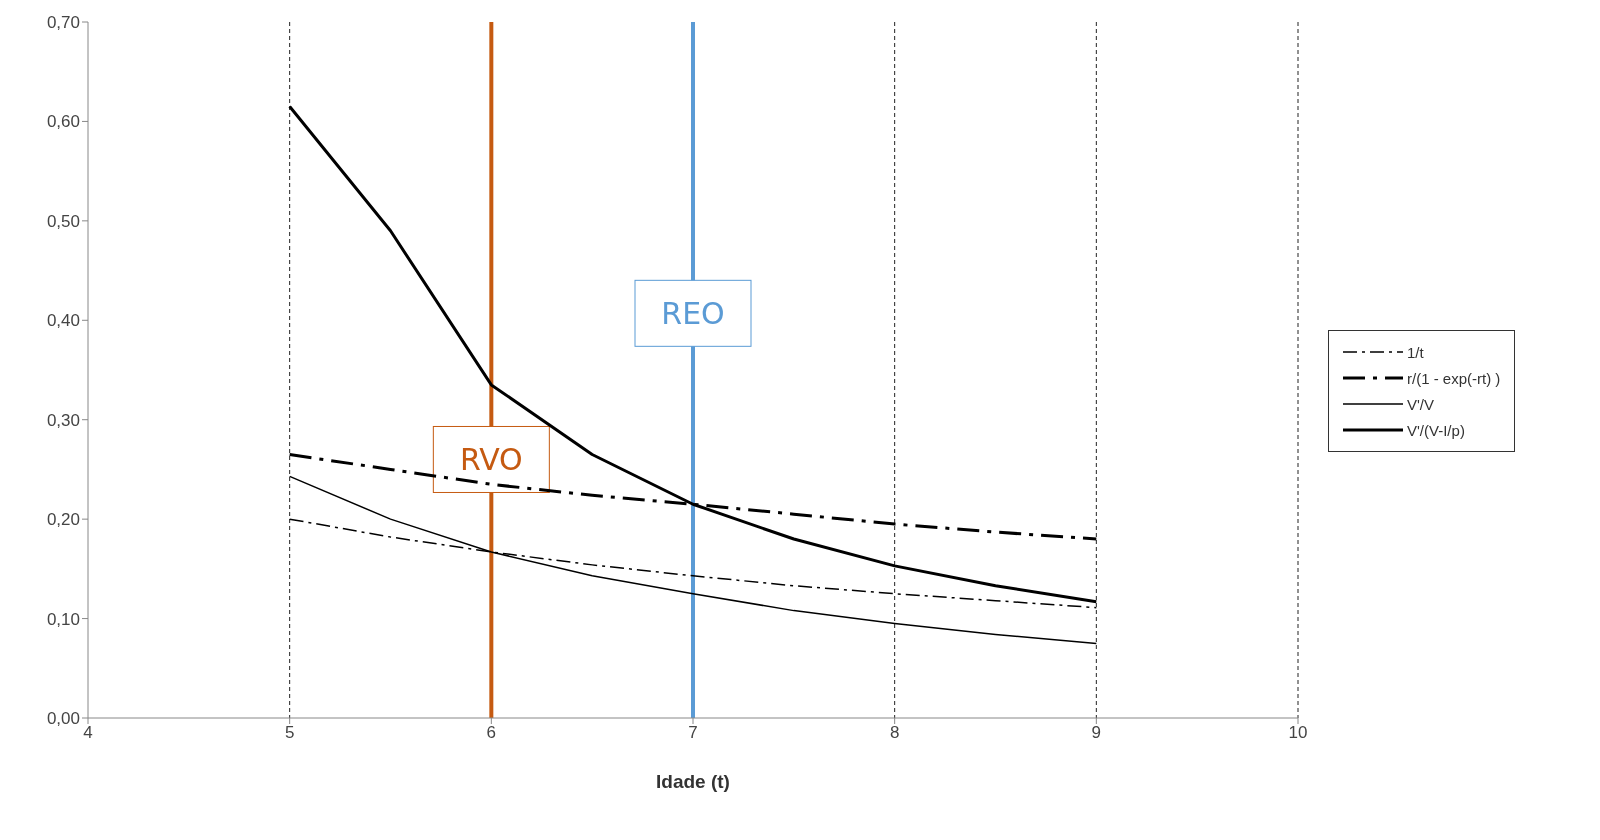 The width and height of the screenshot is (1600, 840). I want to click on y-tick-label: 0,50, so click(63, 221).